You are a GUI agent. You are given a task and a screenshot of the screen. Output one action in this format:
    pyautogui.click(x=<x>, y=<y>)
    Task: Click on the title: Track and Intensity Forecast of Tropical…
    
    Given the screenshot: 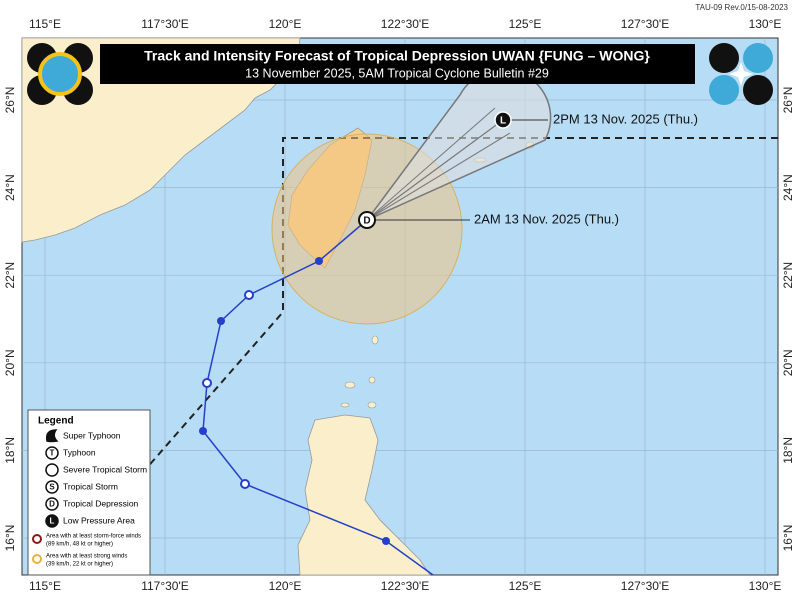 What is the action you would take?
    pyautogui.click(x=397, y=56)
    